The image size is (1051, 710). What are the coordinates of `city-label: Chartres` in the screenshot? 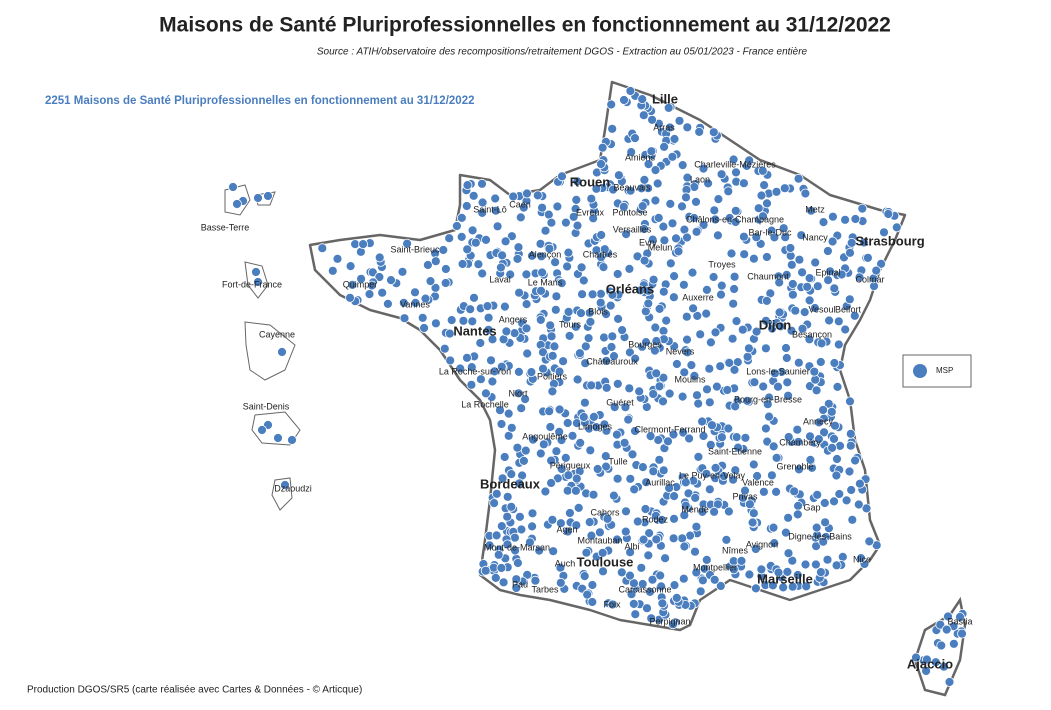 It's located at (600, 254).